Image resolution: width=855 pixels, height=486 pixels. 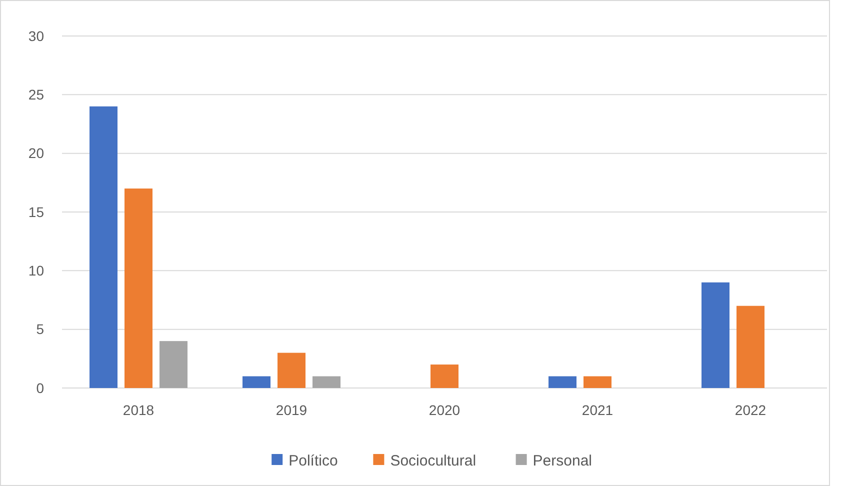 I want to click on y-tick-label: 30, so click(x=36, y=36).